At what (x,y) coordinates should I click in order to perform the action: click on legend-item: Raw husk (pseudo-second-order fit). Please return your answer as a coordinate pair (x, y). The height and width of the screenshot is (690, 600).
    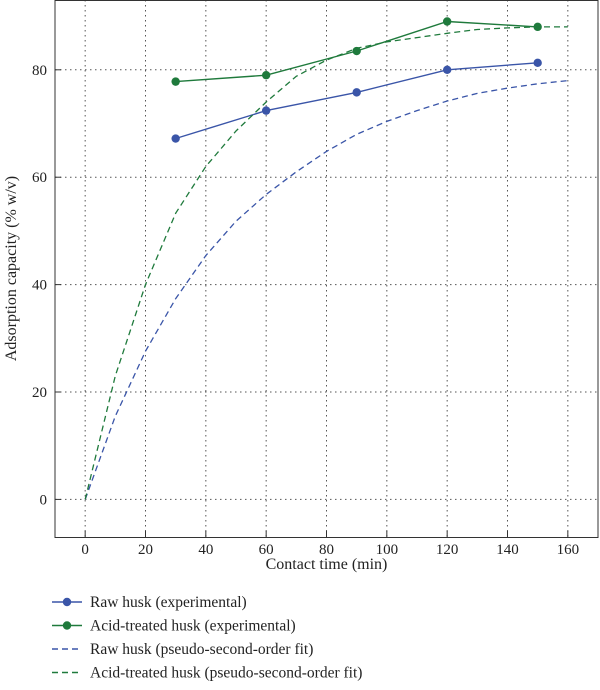
    Looking at the image, I should click on (182, 649).